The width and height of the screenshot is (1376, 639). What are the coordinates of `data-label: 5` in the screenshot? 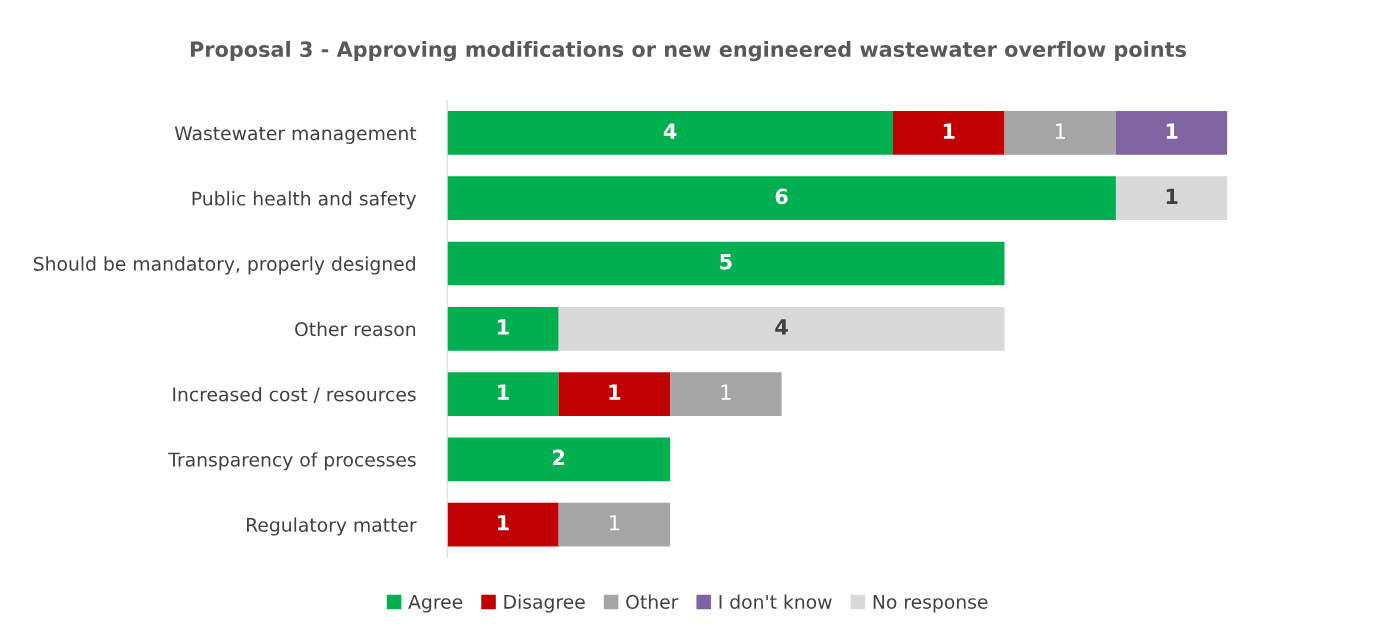 It's located at (726, 262).